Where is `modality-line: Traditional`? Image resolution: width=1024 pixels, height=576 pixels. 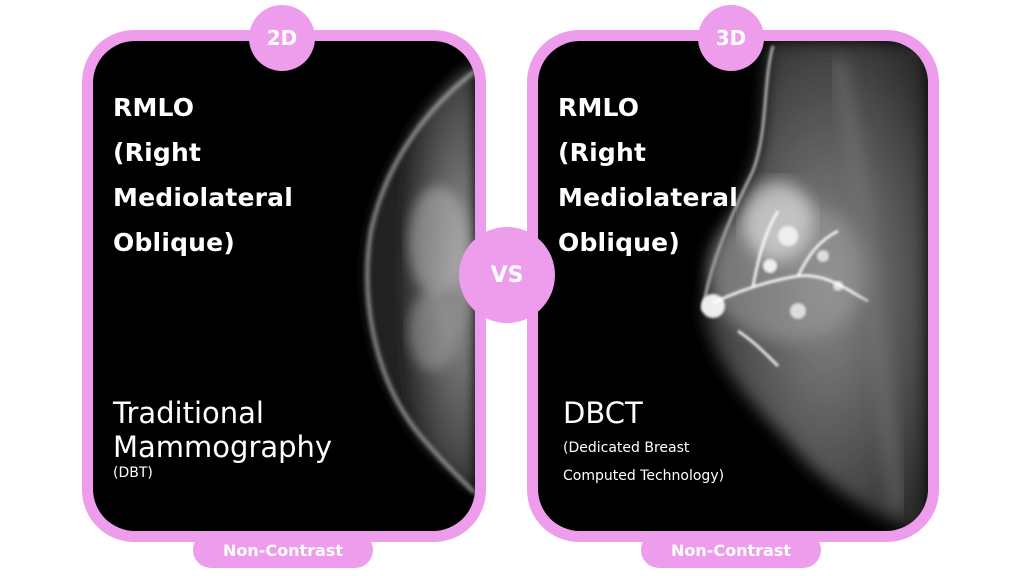
modality-line: Traditional is located at coordinates (188, 413).